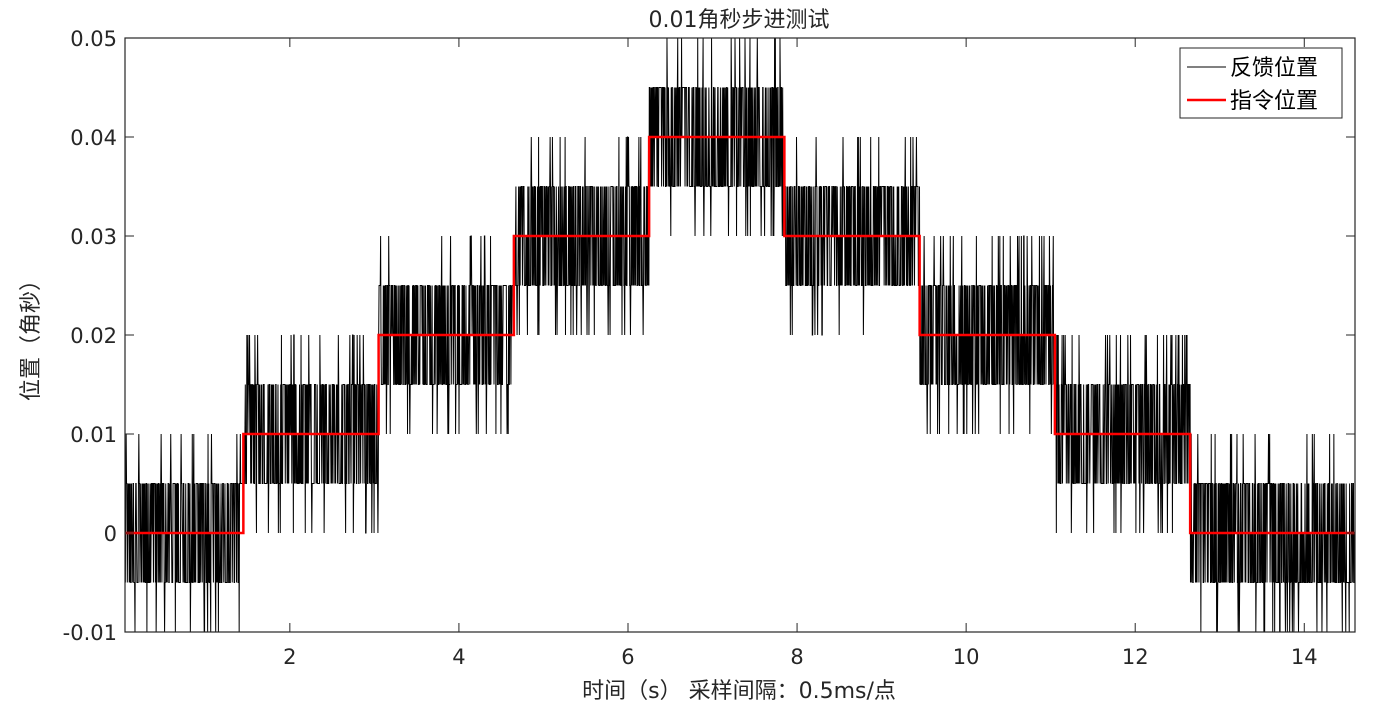  I want to click on legend-entry-command: 指令位置, so click(1274, 101).